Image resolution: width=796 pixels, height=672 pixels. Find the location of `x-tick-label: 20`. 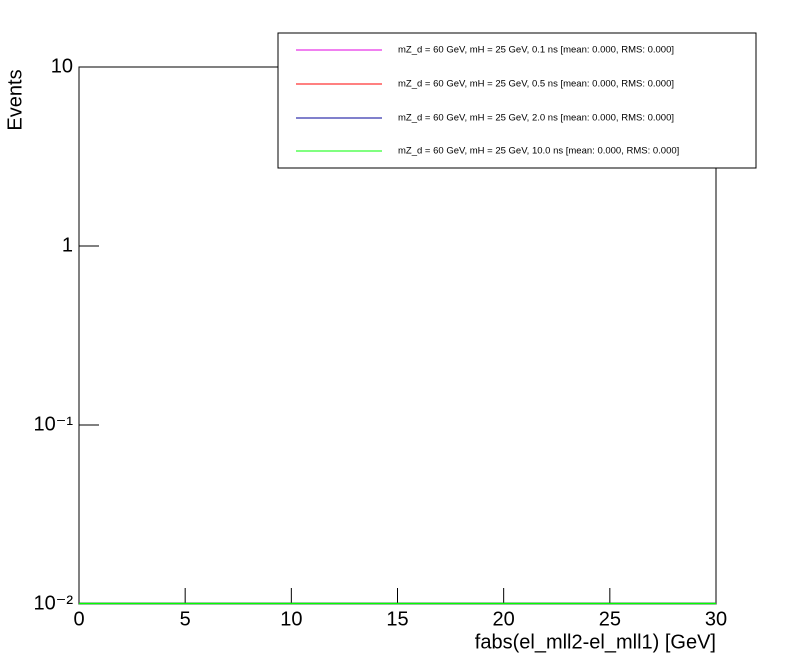

x-tick-label: 20 is located at coordinates (504, 619).